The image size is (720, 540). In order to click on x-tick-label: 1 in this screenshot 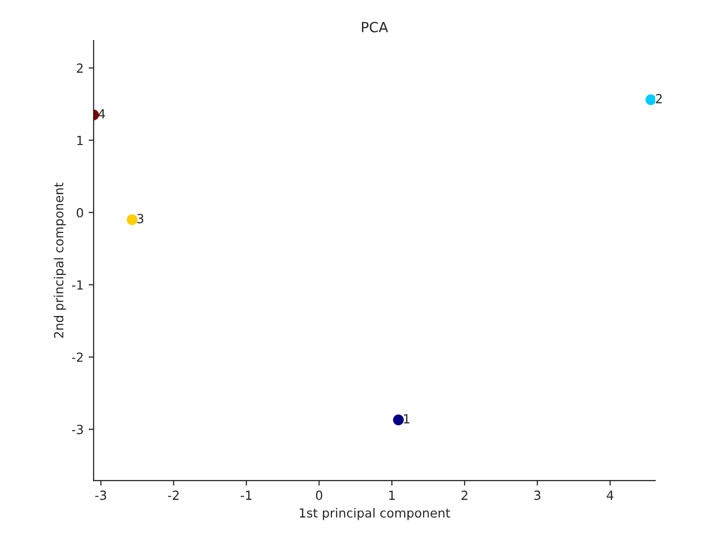, I will do `click(392, 495)`.